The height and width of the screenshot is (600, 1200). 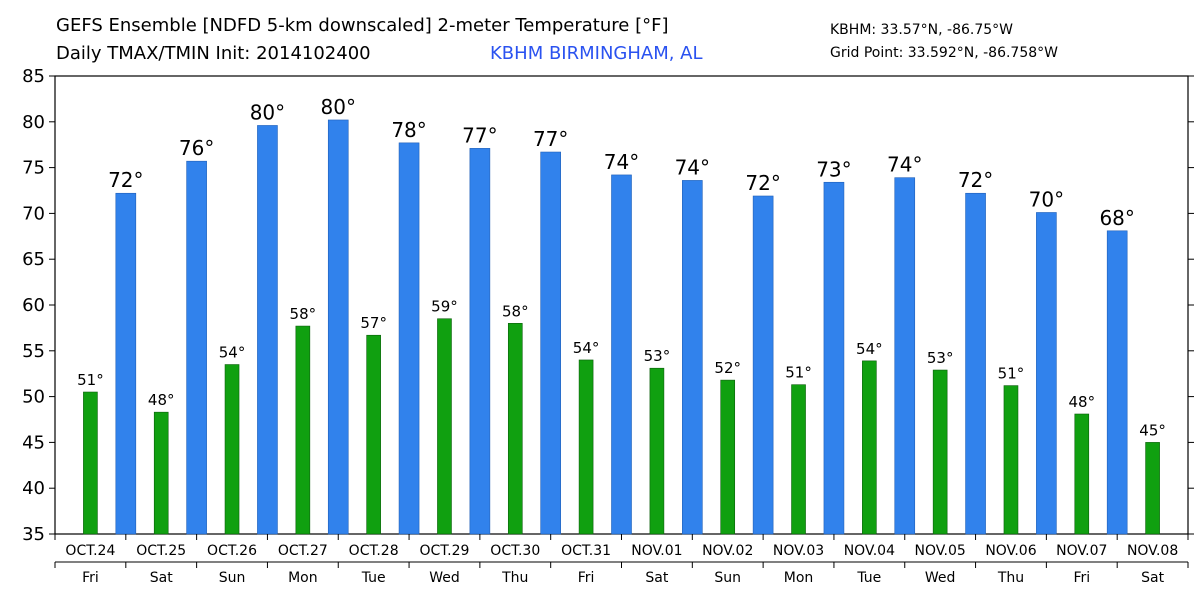 What do you see at coordinates (33, 213) in the screenshot?
I see `y-tick-label: 70` at bounding box center [33, 213].